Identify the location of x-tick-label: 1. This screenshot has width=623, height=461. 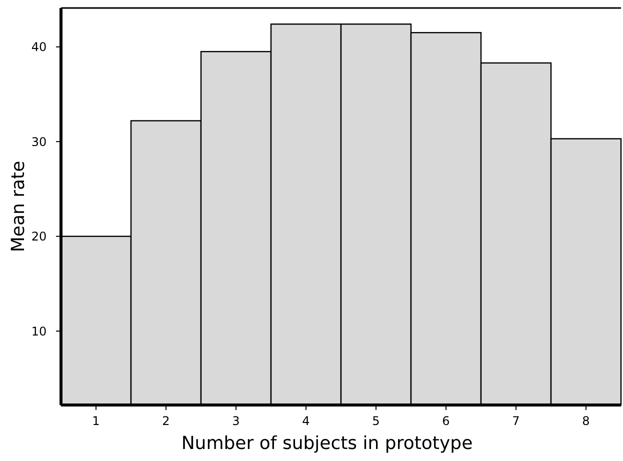
(96, 421).